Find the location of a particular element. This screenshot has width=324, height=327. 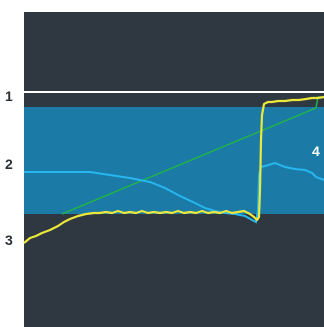

row-label-1: 1 is located at coordinates (9, 96).